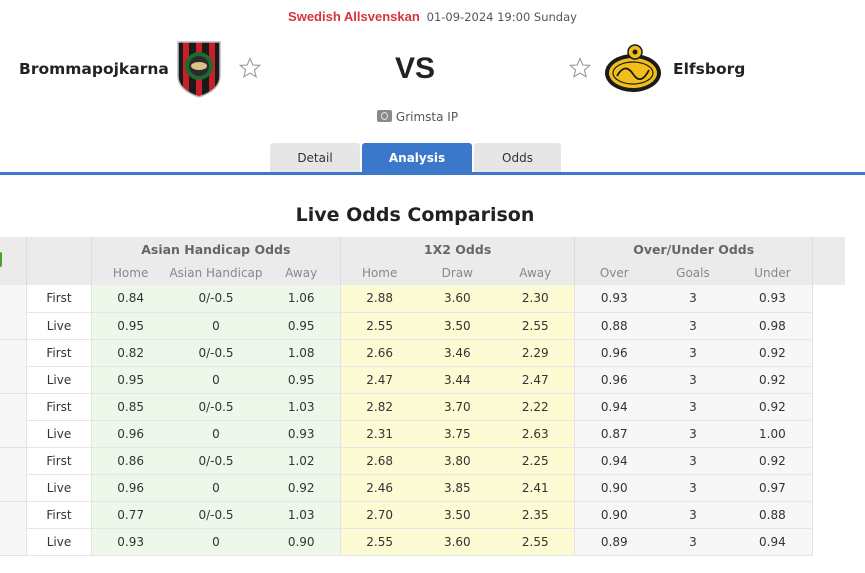  Describe the element at coordinates (301, 461) in the screenshot. I see `ah-odds-cell: 1.02` at that location.